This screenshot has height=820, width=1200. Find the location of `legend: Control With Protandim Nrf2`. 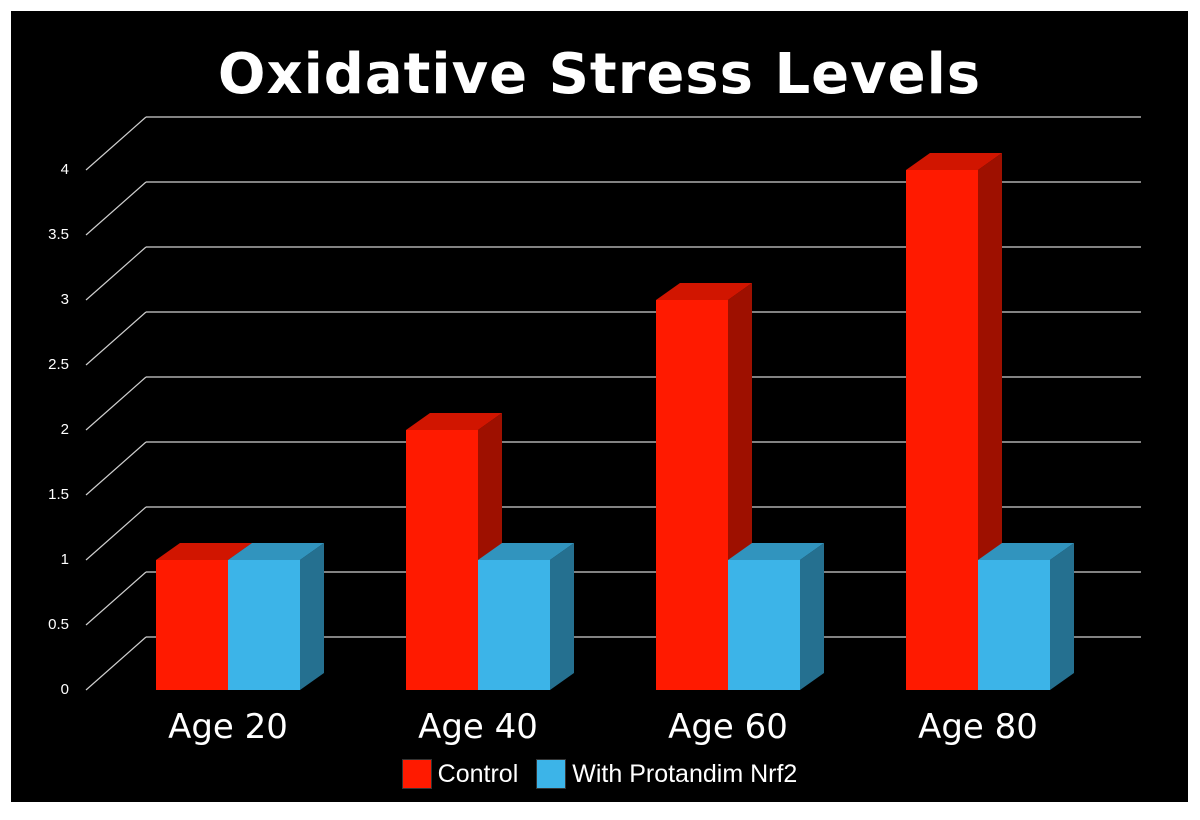

legend: Control With Protandim Nrf2 is located at coordinates (599, 774).